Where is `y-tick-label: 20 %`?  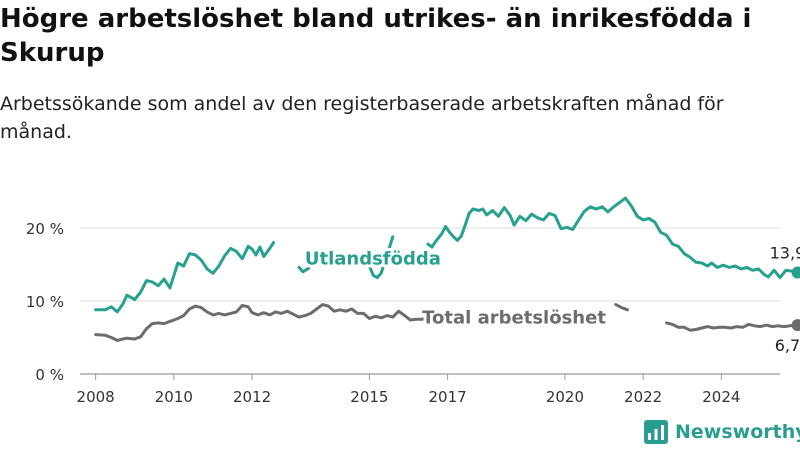 y-tick-label: 20 % is located at coordinates (45, 229).